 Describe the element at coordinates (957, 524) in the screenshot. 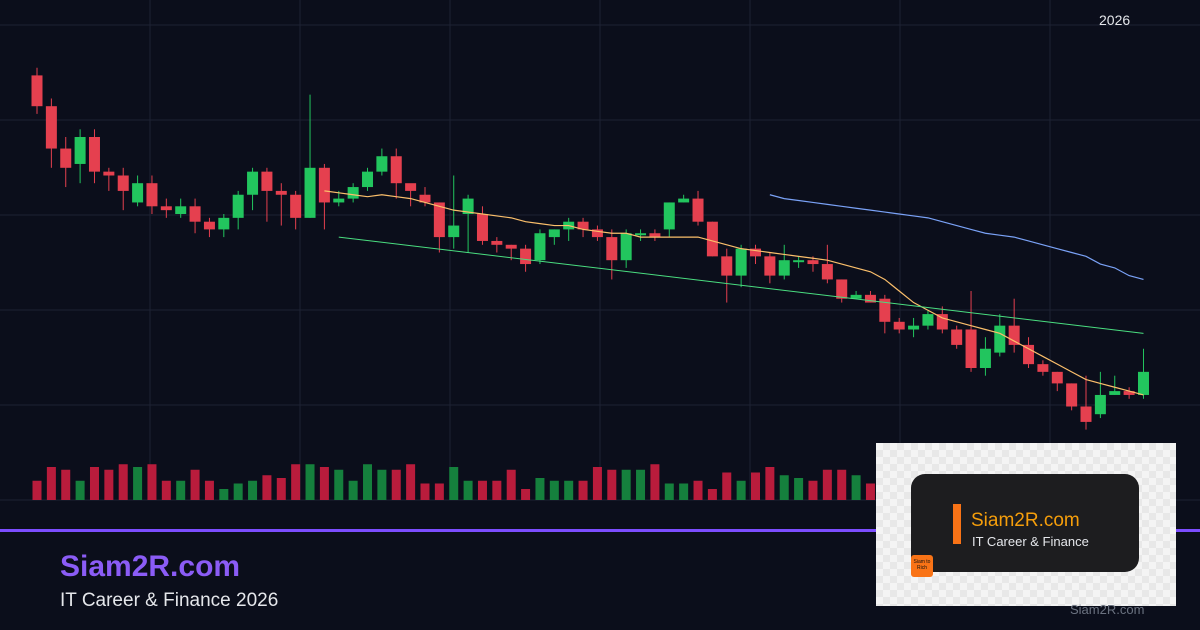

I see `logo-bar-icon` at that location.